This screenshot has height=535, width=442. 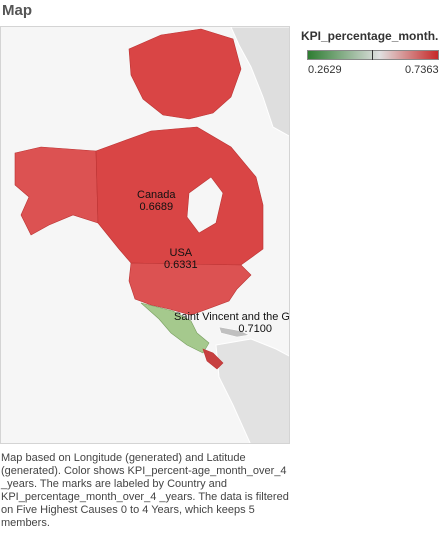 I want to click on country-value: 0.6689, so click(x=156, y=207).